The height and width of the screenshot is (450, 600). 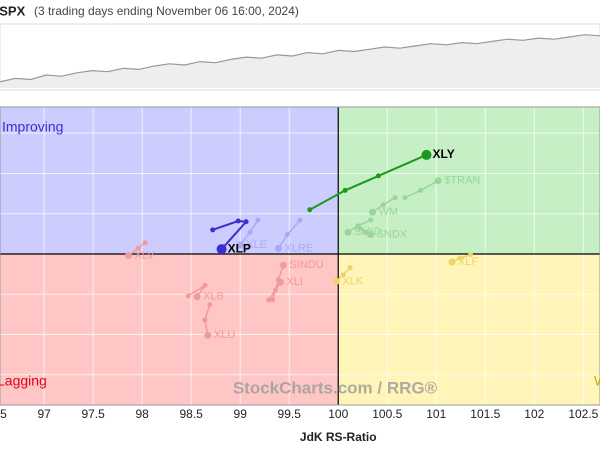 I want to click on x-tick-label: 99.5, so click(x=290, y=414).